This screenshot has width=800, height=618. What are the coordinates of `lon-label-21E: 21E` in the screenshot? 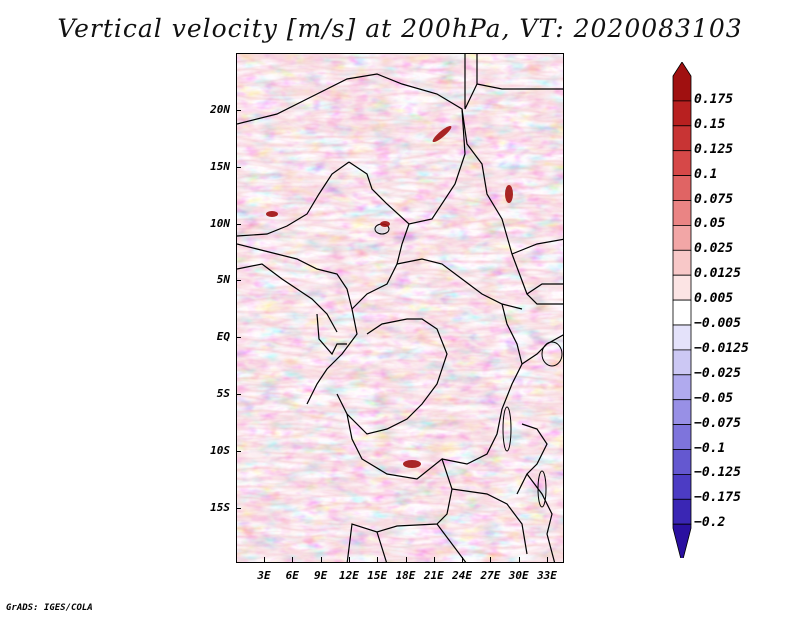 It's located at (433, 575).